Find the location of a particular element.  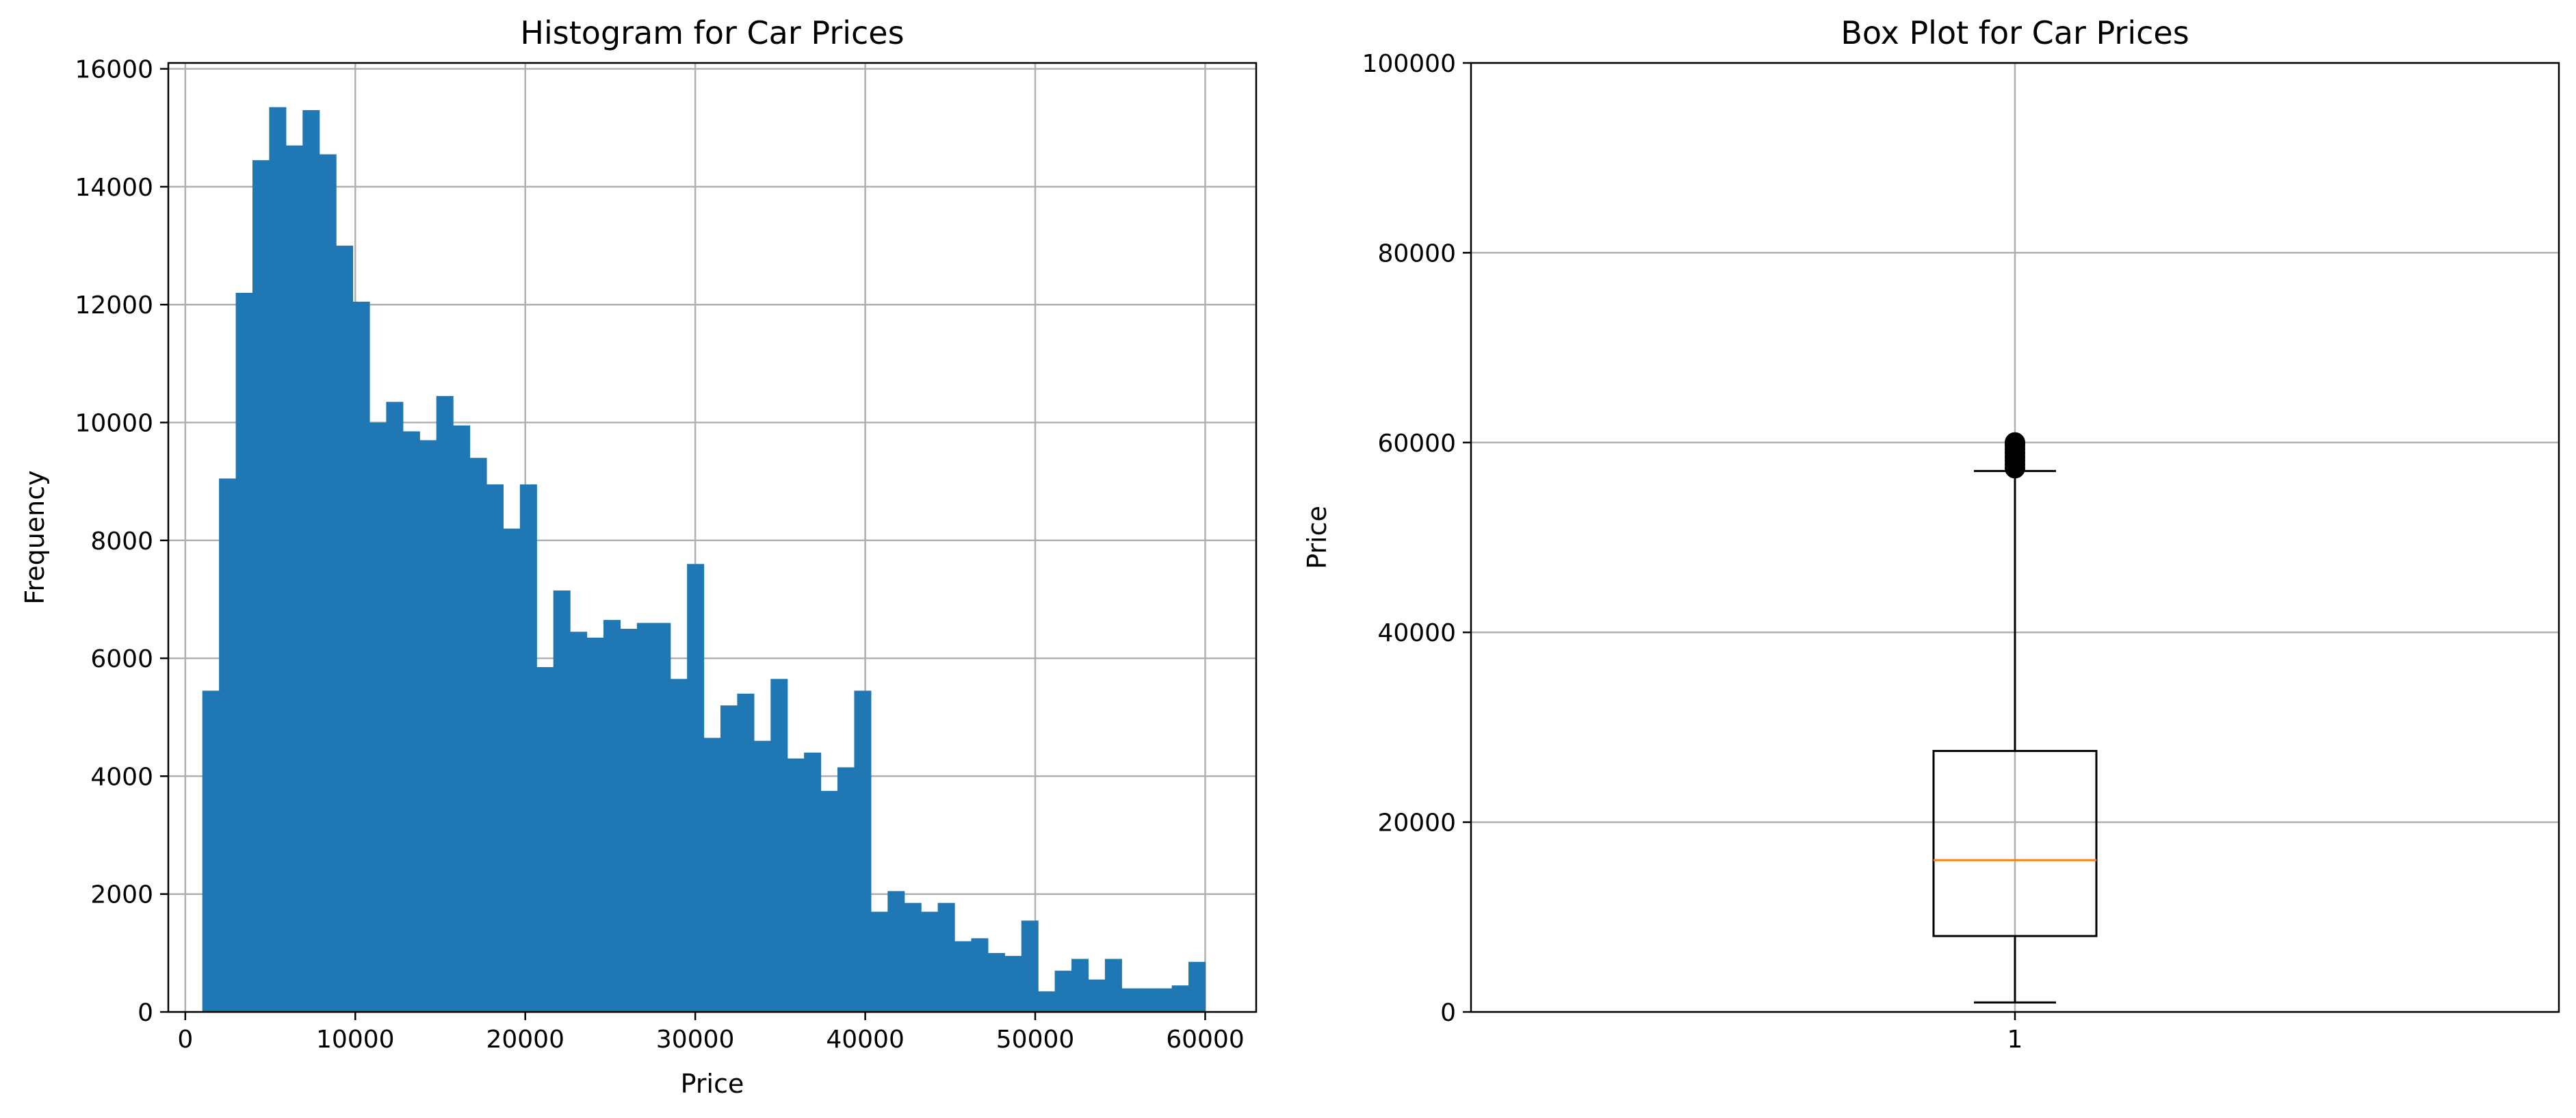

boxplot-y-tick-label: 100000 is located at coordinates (1409, 64).